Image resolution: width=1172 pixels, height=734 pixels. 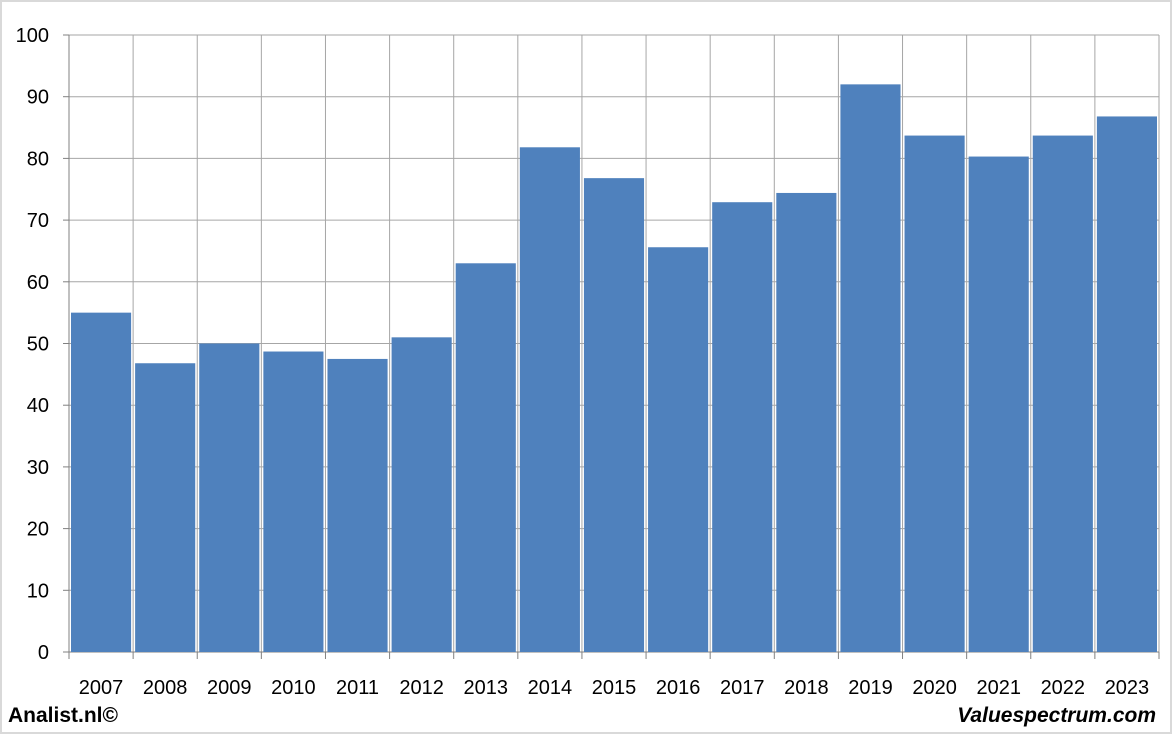 I want to click on footer-brand-right: Valuespectrum.com, so click(x=1056, y=715).